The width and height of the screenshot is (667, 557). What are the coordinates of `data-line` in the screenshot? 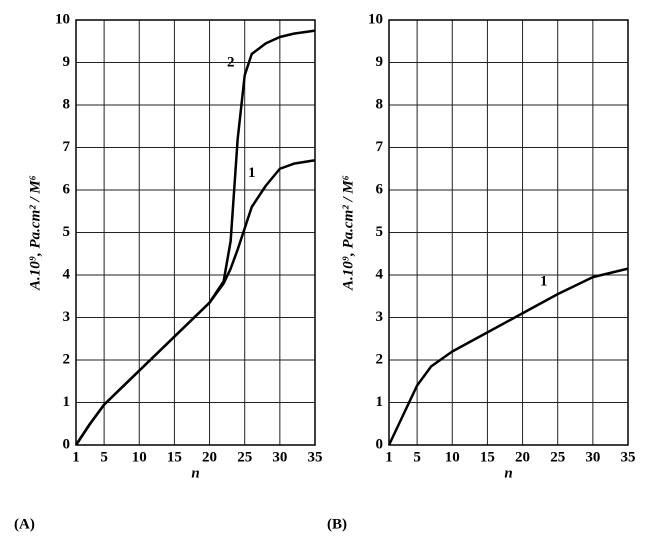 It's located at (508, 356).